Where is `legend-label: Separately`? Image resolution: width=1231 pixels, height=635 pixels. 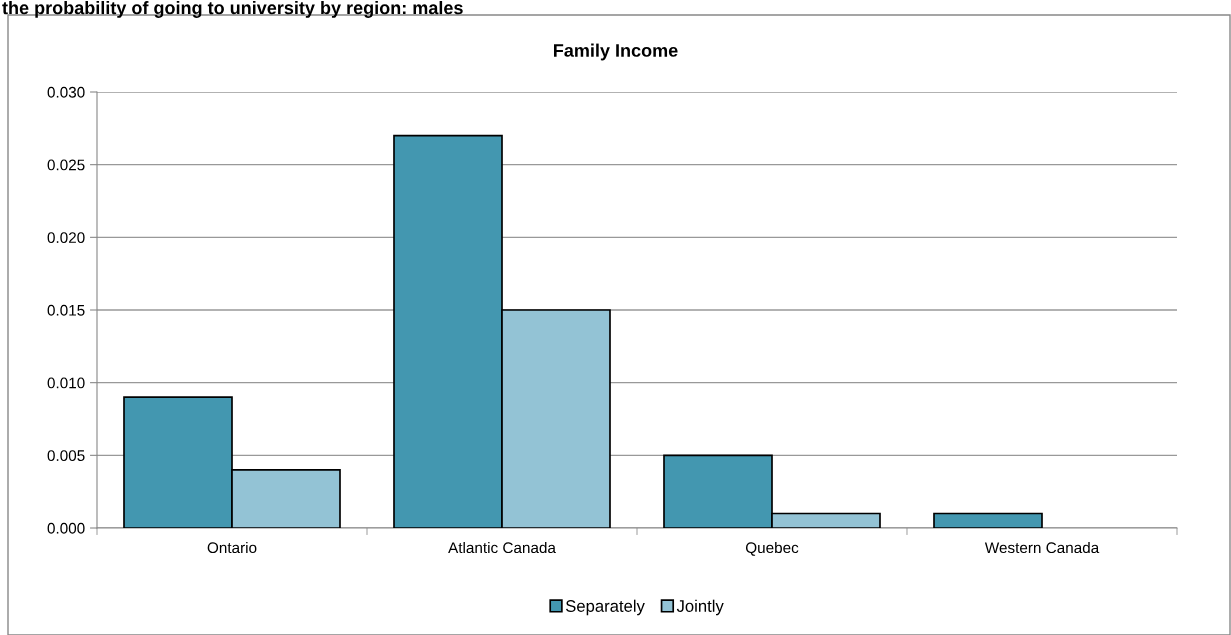 legend-label: Separately is located at coordinates (605, 607).